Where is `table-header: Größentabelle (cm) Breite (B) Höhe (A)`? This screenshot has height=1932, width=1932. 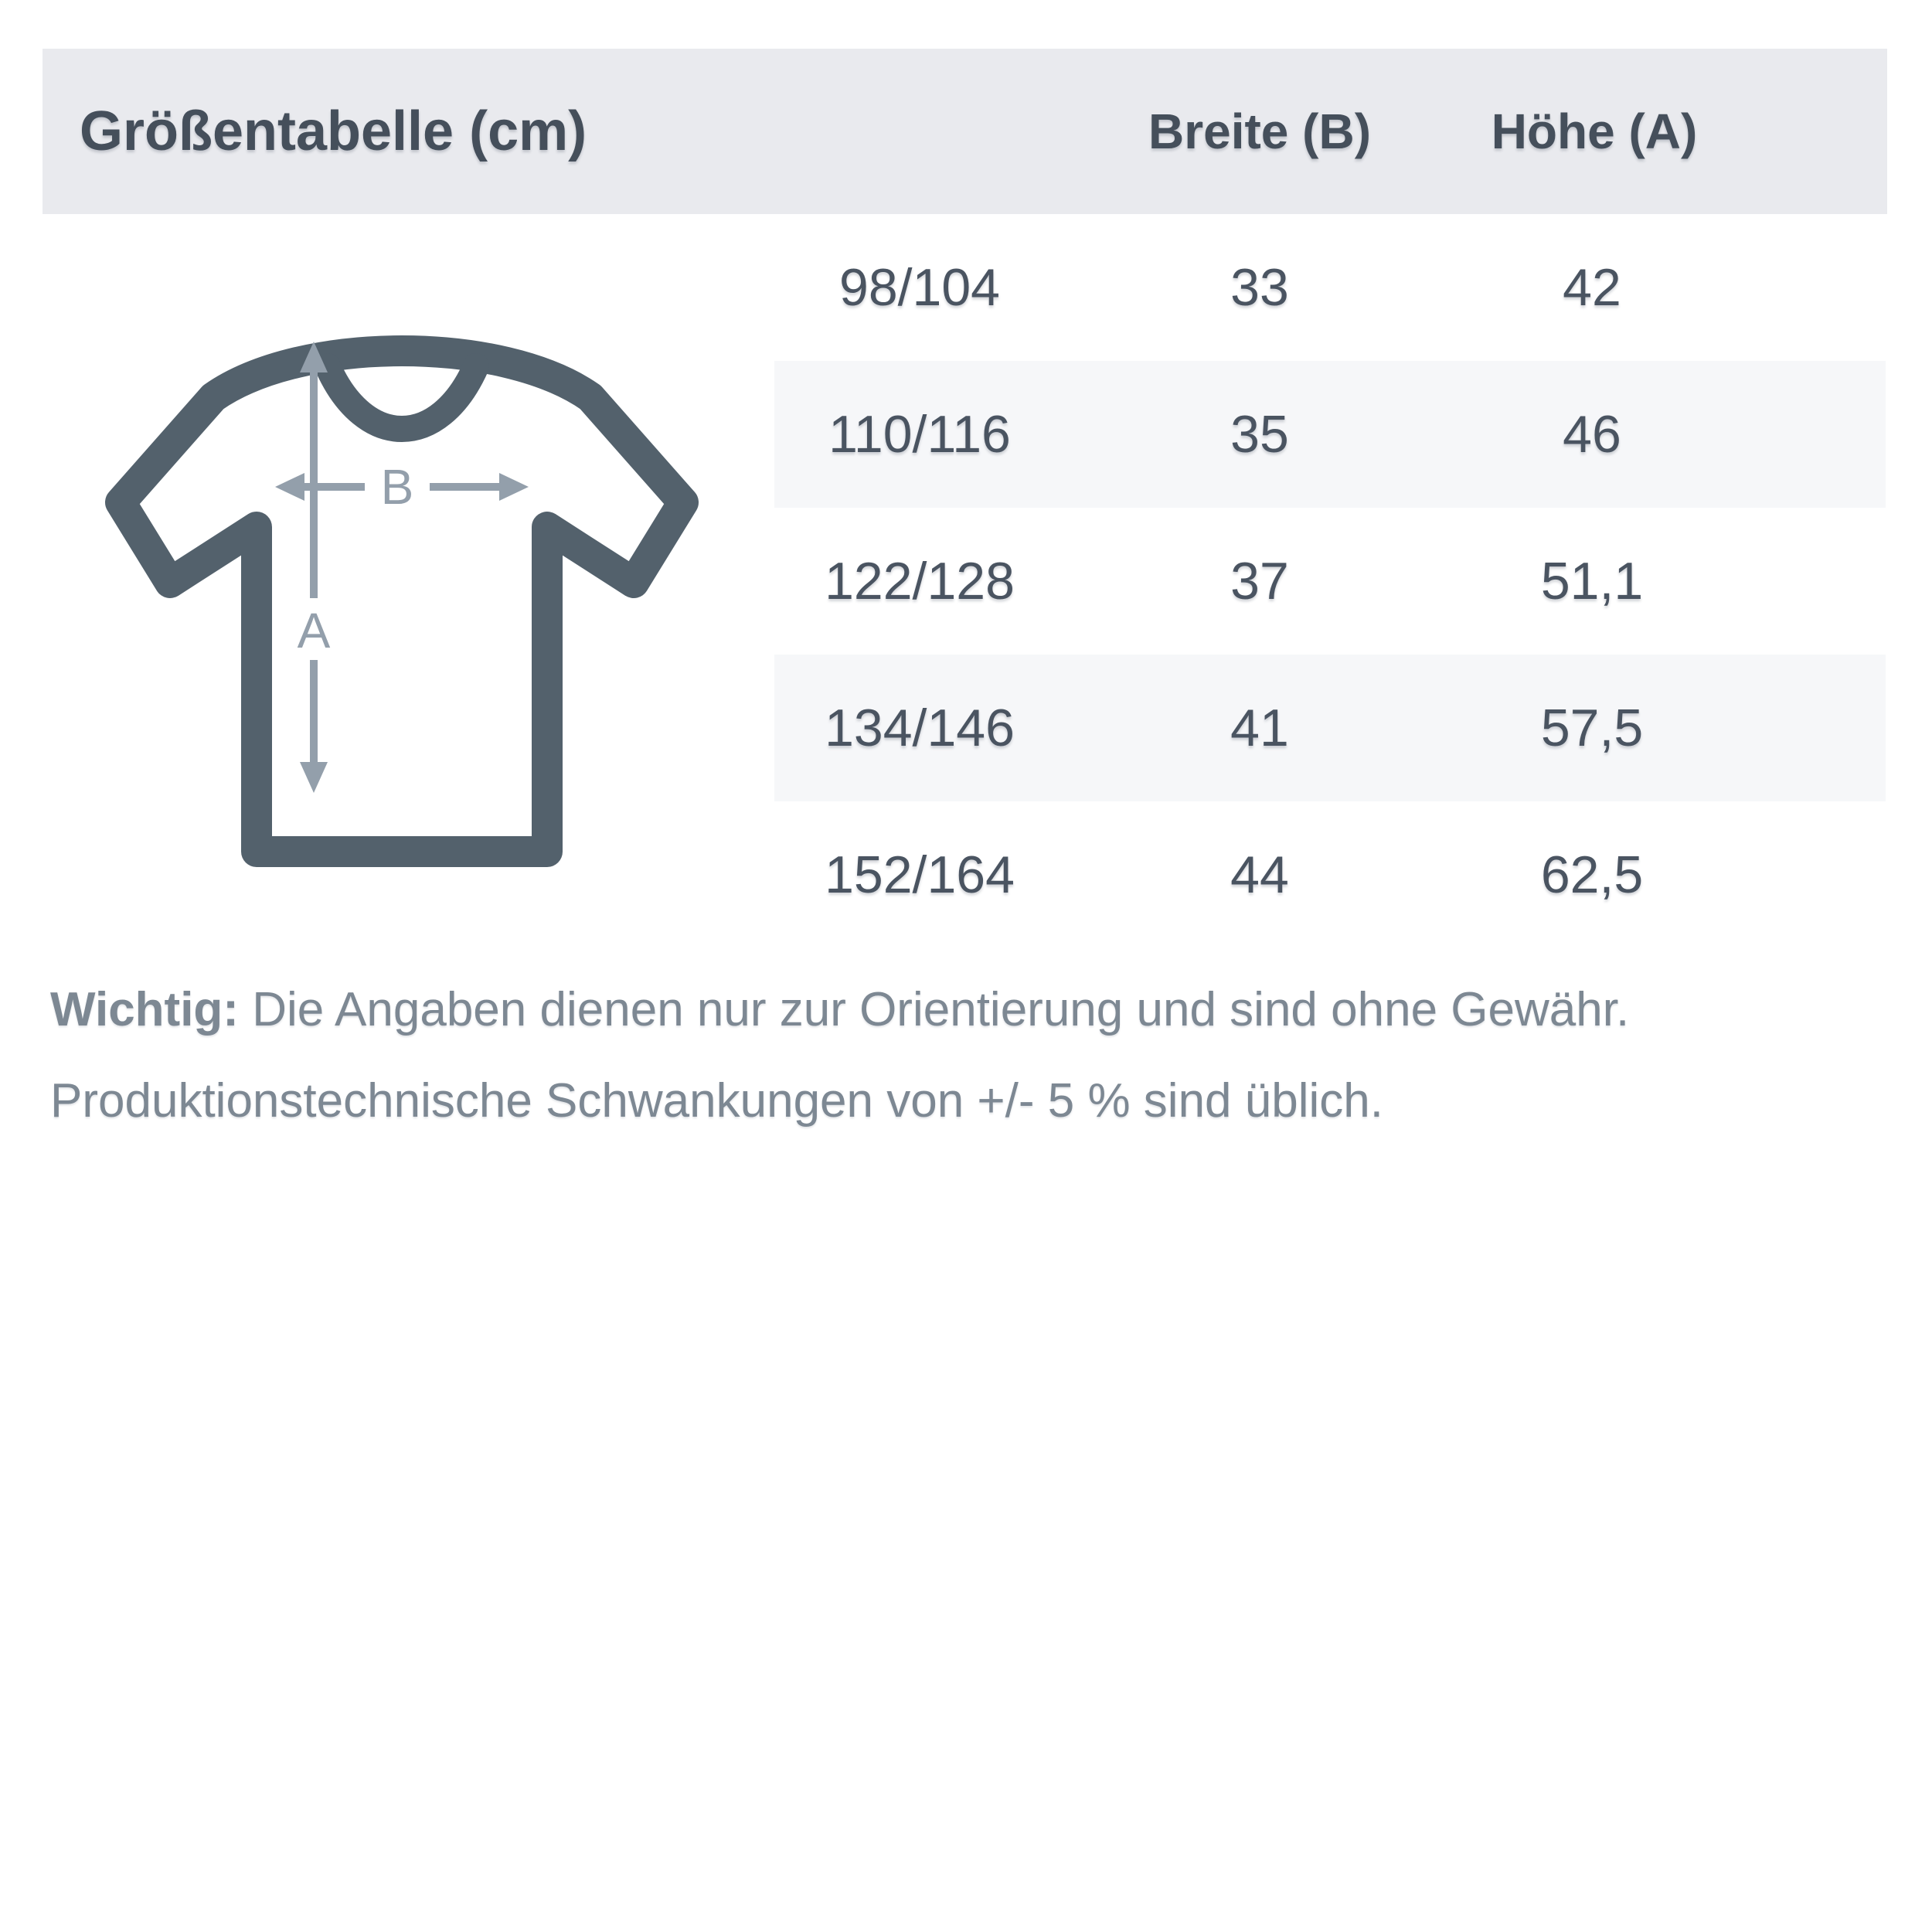
table-header: Größentabelle (cm) Breite (B) Höhe (A) is located at coordinates (965, 131).